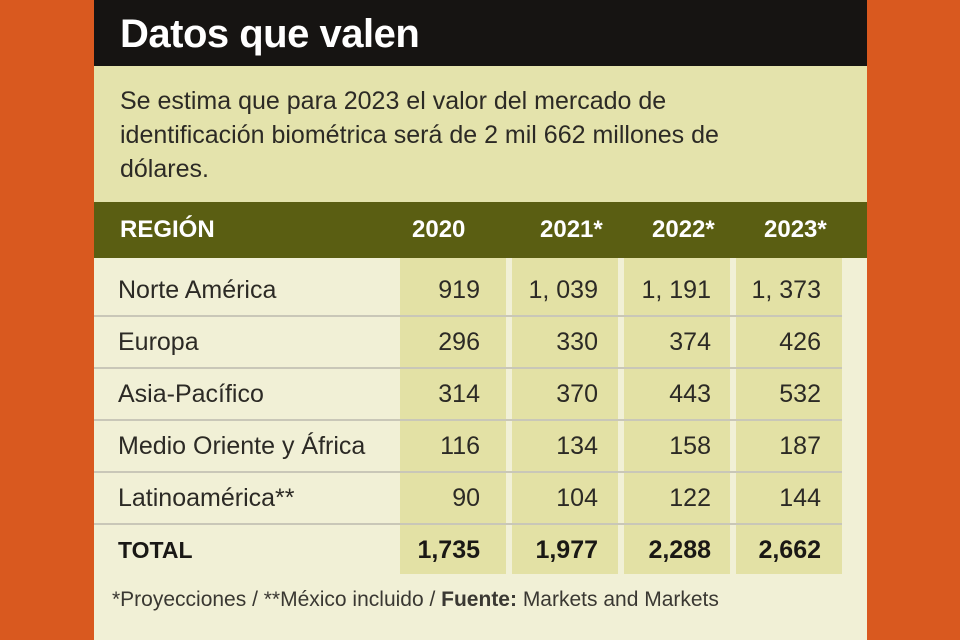 This screenshot has width=960, height=640. Describe the element at coordinates (679, 550) in the screenshot. I see `total-cell: 2,288` at that location.